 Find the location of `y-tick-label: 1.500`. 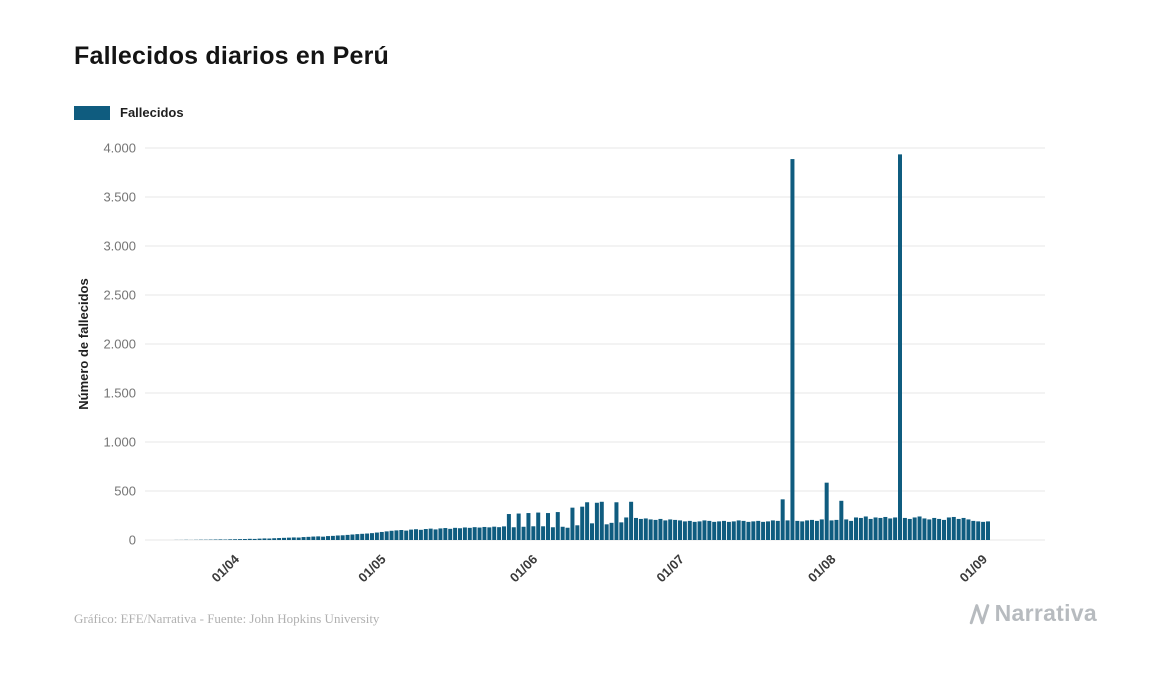

y-tick-label: 1.500 is located at coordinates (119, 393).